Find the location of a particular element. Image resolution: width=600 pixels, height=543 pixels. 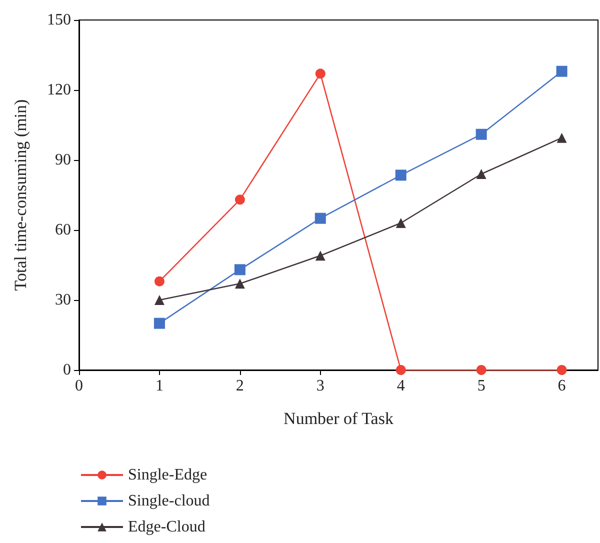

x-tick-label: 1 is located at coordinates (159, 386).